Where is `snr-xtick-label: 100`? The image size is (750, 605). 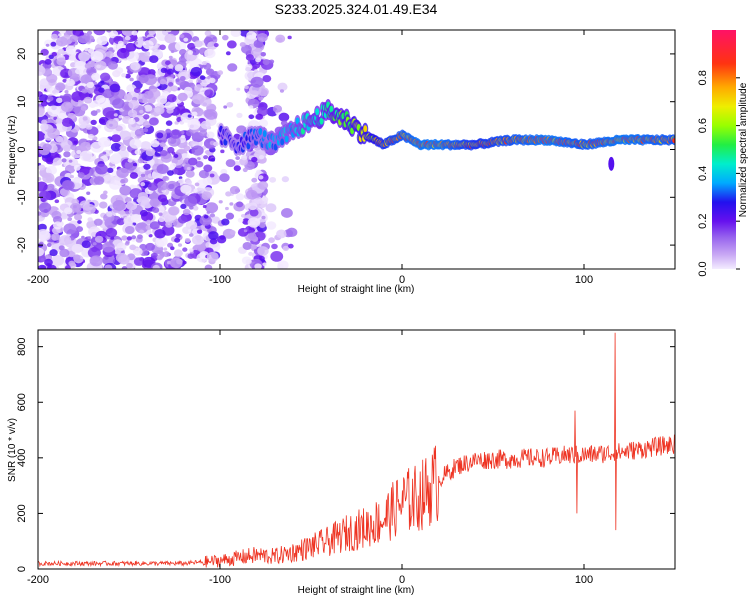 snr-xtick-label: 100 is located at coordinates (584, 580).